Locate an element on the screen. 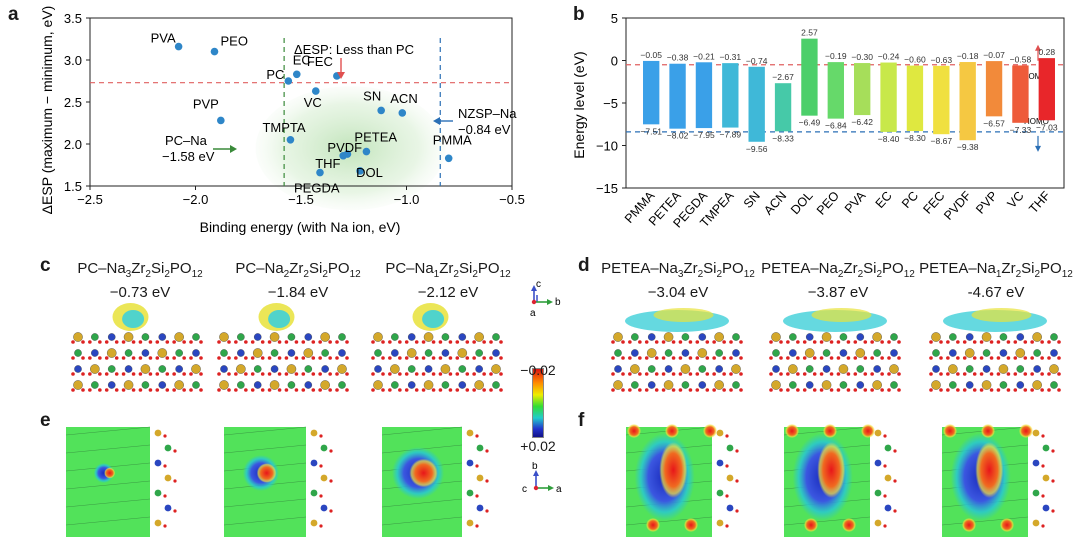 The image size is (1080, 552). bar-ec is located at coordinates (888, 97).